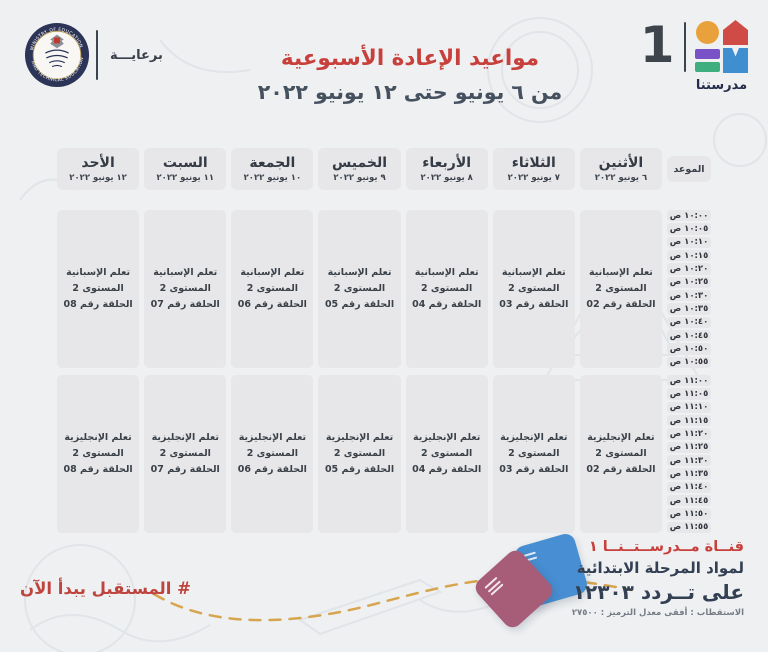 This screenshot has width=768, height=652. I want to click on logo-shapes, so click(721, 46).